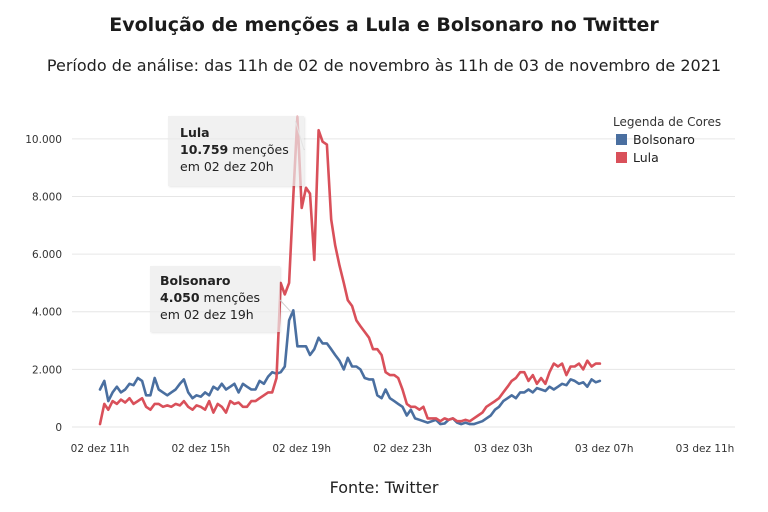 This screenshot has height=512, width=768. What do you see at coordinates (200, 449) in the screenshot?
I see `x-tick-label: 02 dez 15h` at bounding box center [200, 449].